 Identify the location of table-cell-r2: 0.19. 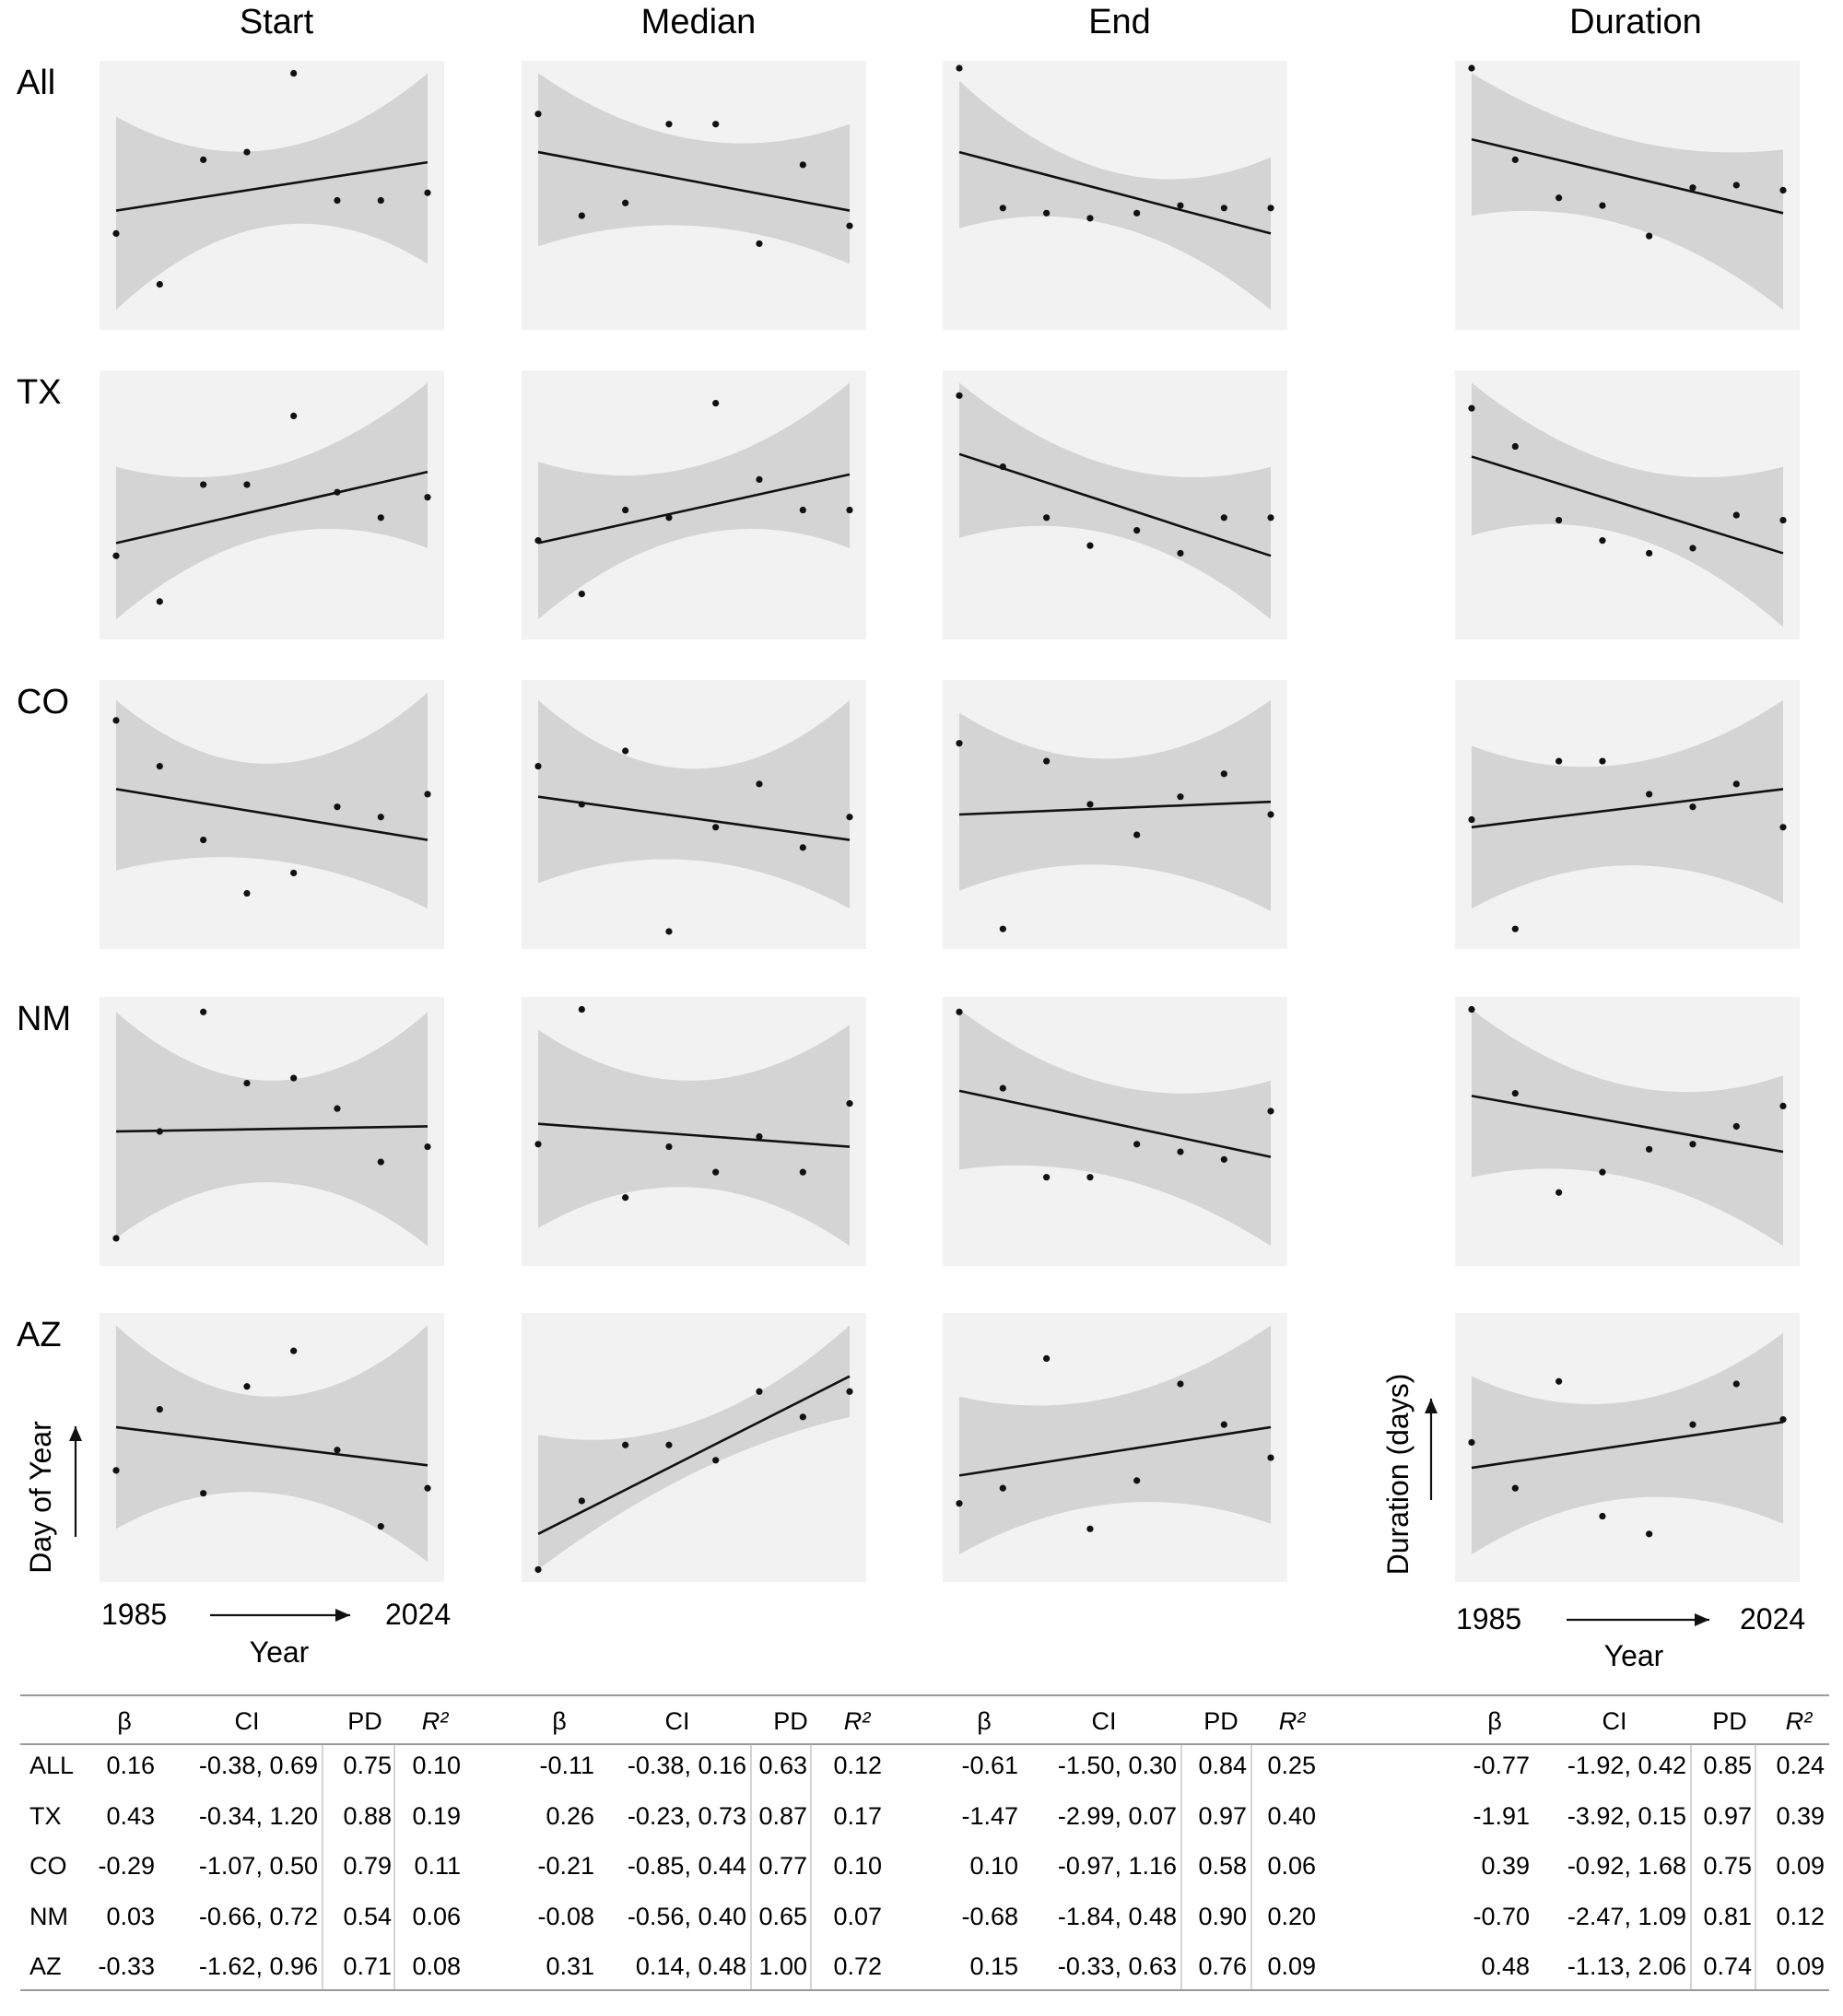
(436, 1816).